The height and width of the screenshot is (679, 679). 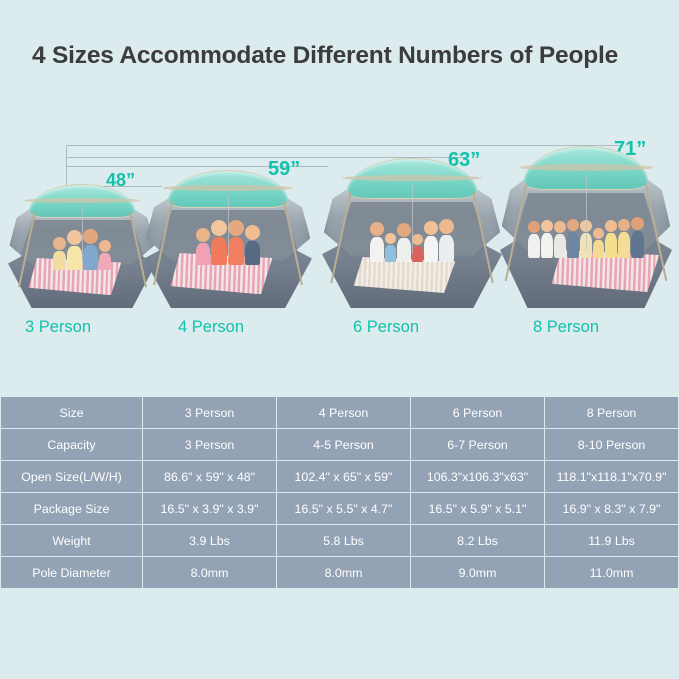 I want to click on table-row: Pole Diameter 8.0mm 8.0mm 9.0mm 11.0mm, so click(x=339, y=572).